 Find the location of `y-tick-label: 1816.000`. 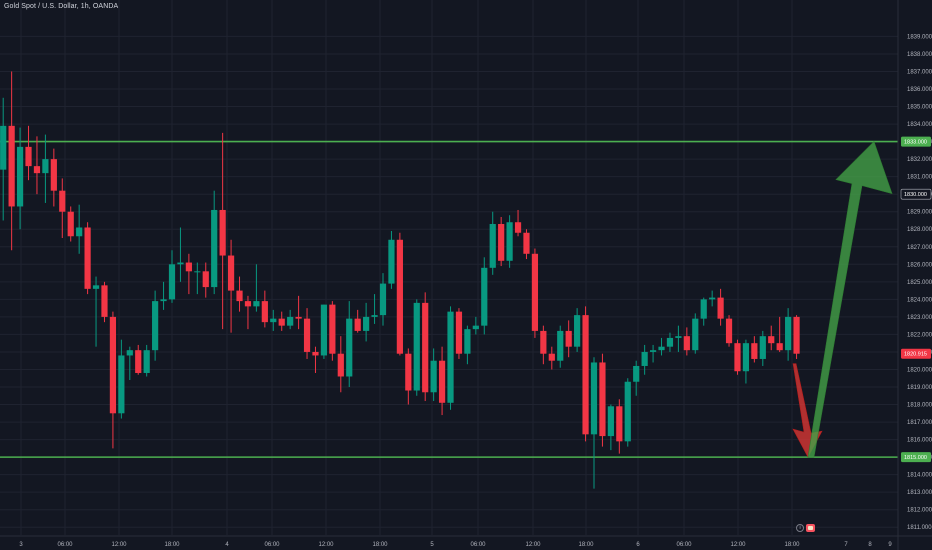

y-tick-label: 1816.000 is located at coordinates (919, 441).